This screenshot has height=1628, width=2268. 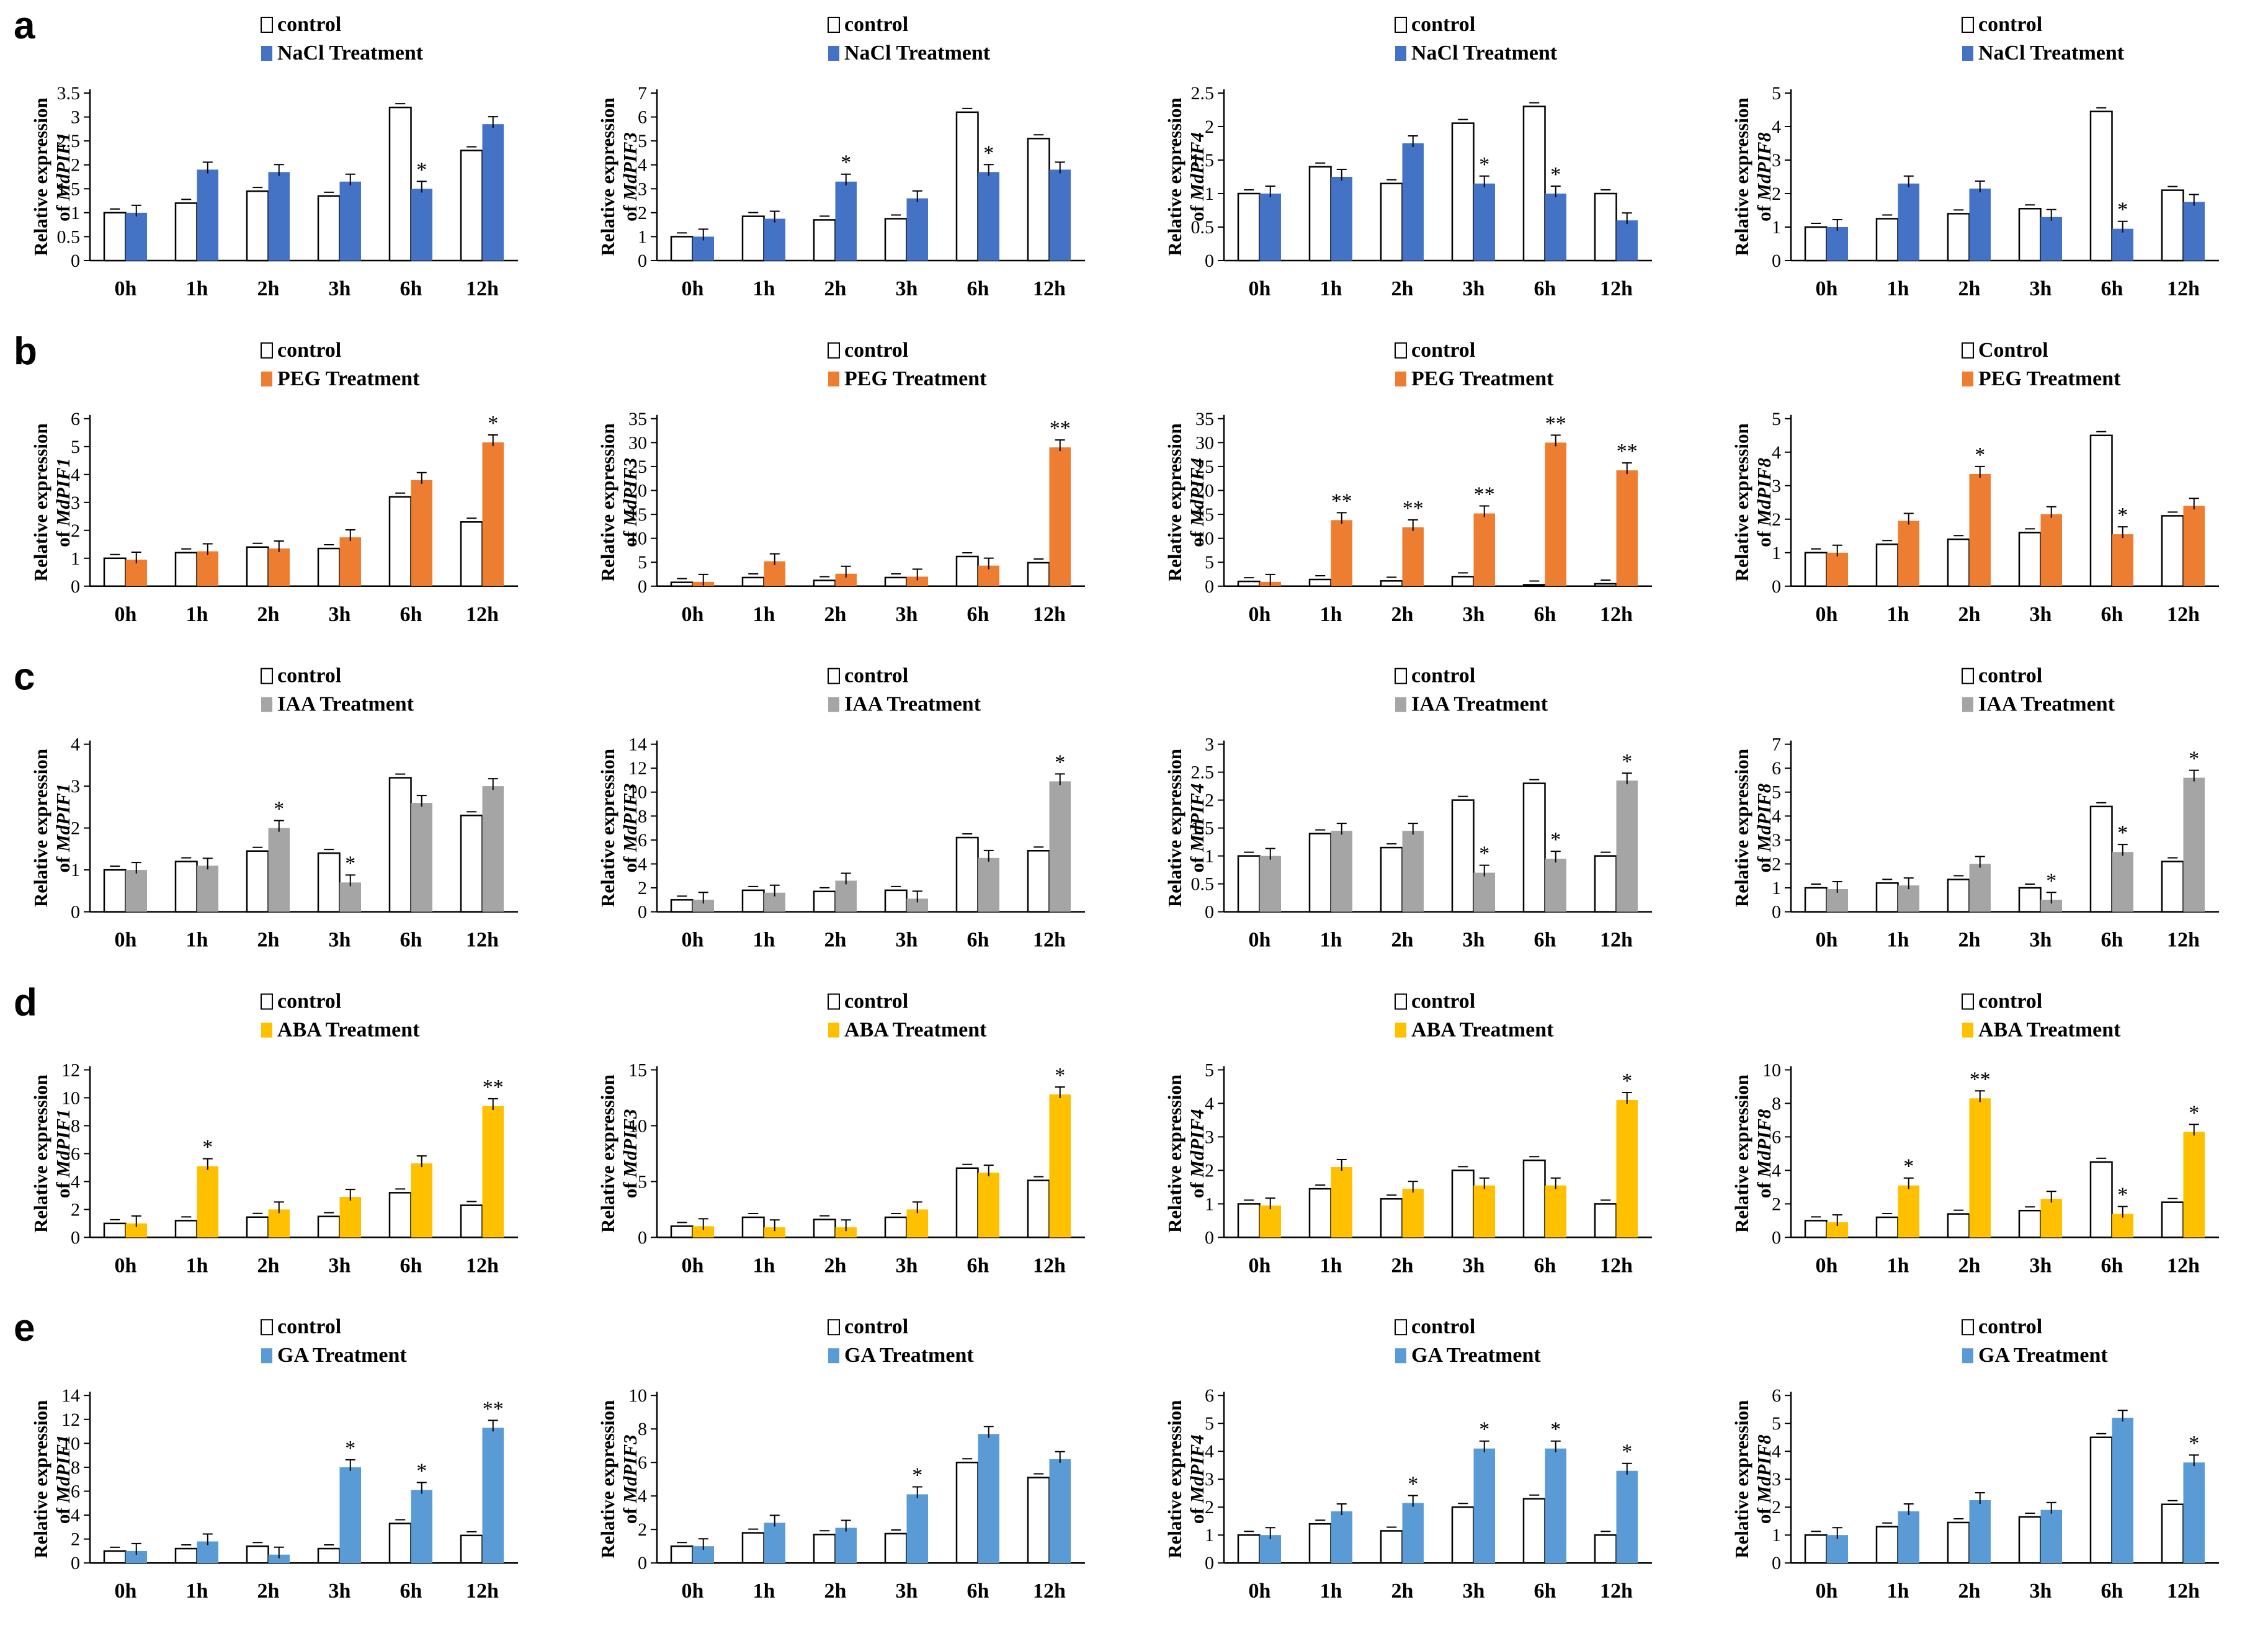 What do you see at coordinates (75, 447) in the screenshot?
I see `y-tick-label: 5` at bounding box center [75, 447].